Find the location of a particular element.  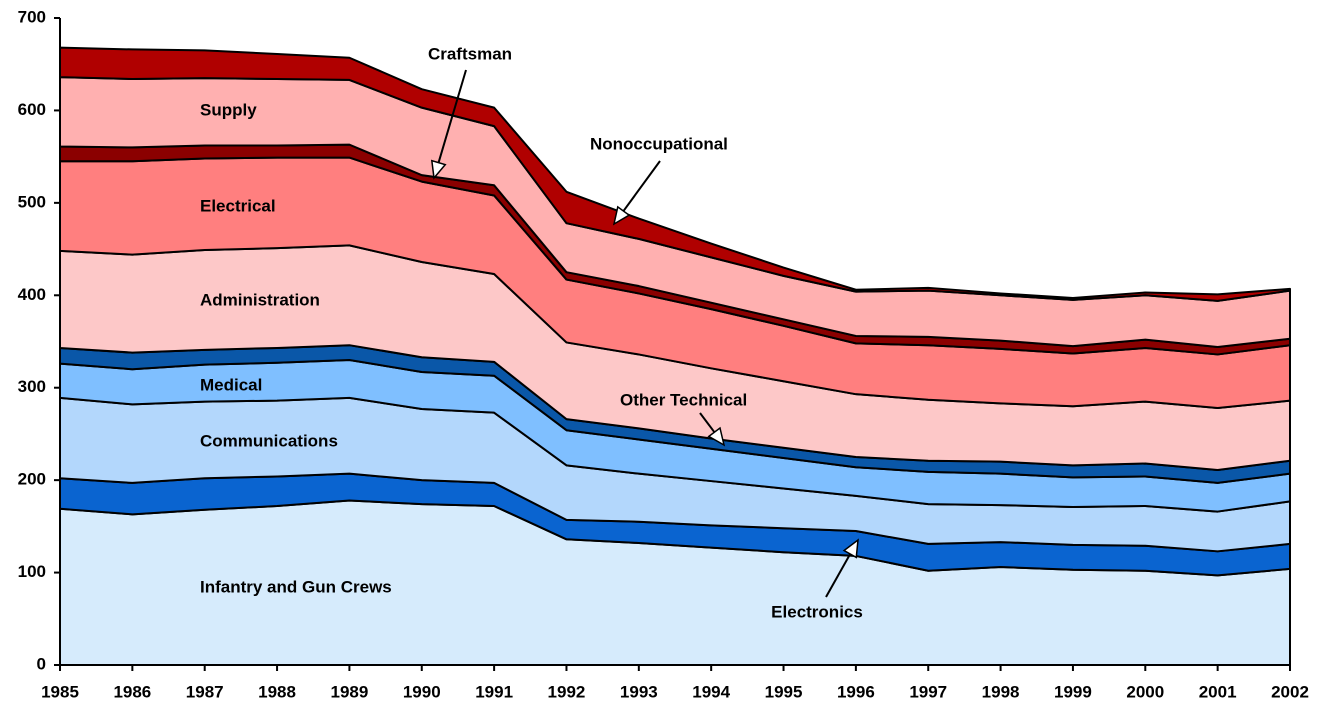

x-tick-label: 1998 is located at coordinates (1001, 691).